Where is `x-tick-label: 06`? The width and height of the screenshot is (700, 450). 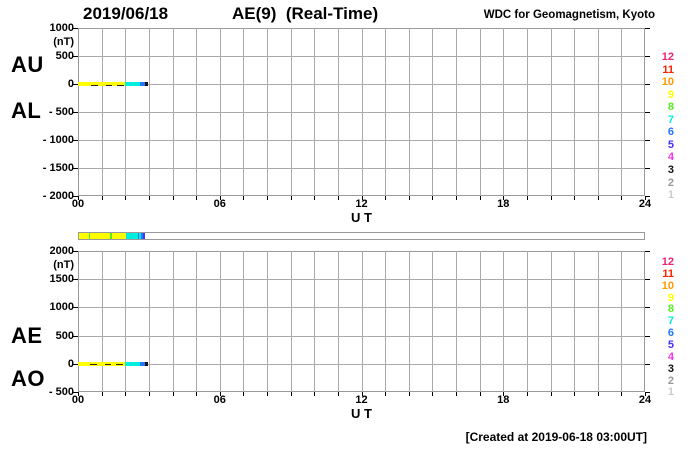 x-tick-label: 06 is located at coordinates (219, 400).